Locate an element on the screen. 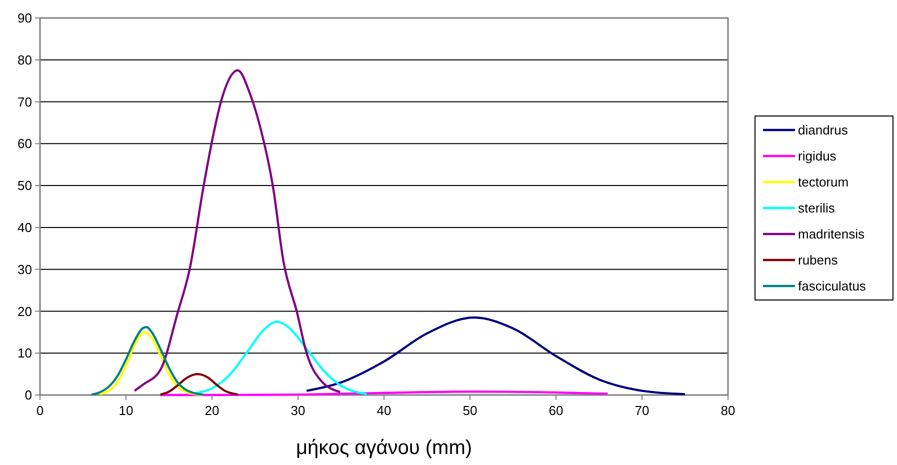  y-tick-label: 80 is located at coordinates (25, 60).